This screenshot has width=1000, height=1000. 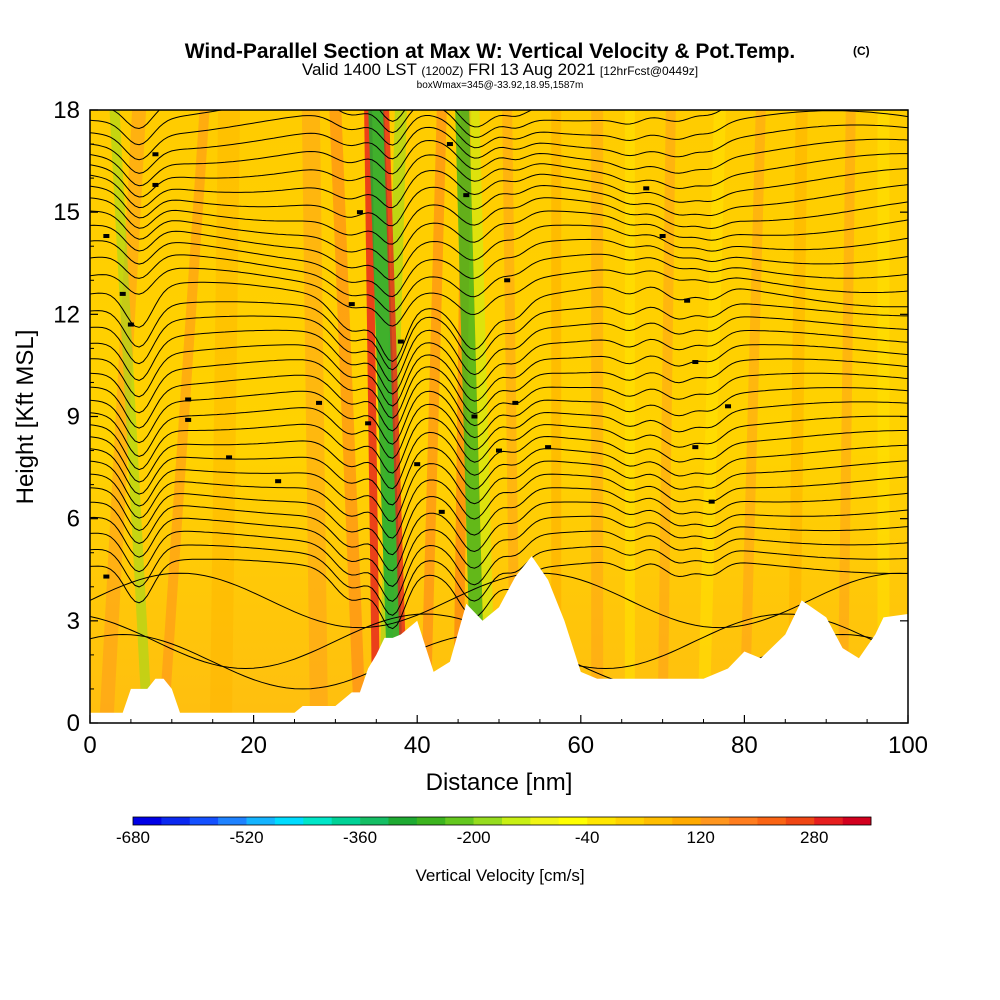 What do you see at coordinates (73, 417) in the screenshot?
I see `y-tick-label-9: 9` at bounding box center [73, 417].